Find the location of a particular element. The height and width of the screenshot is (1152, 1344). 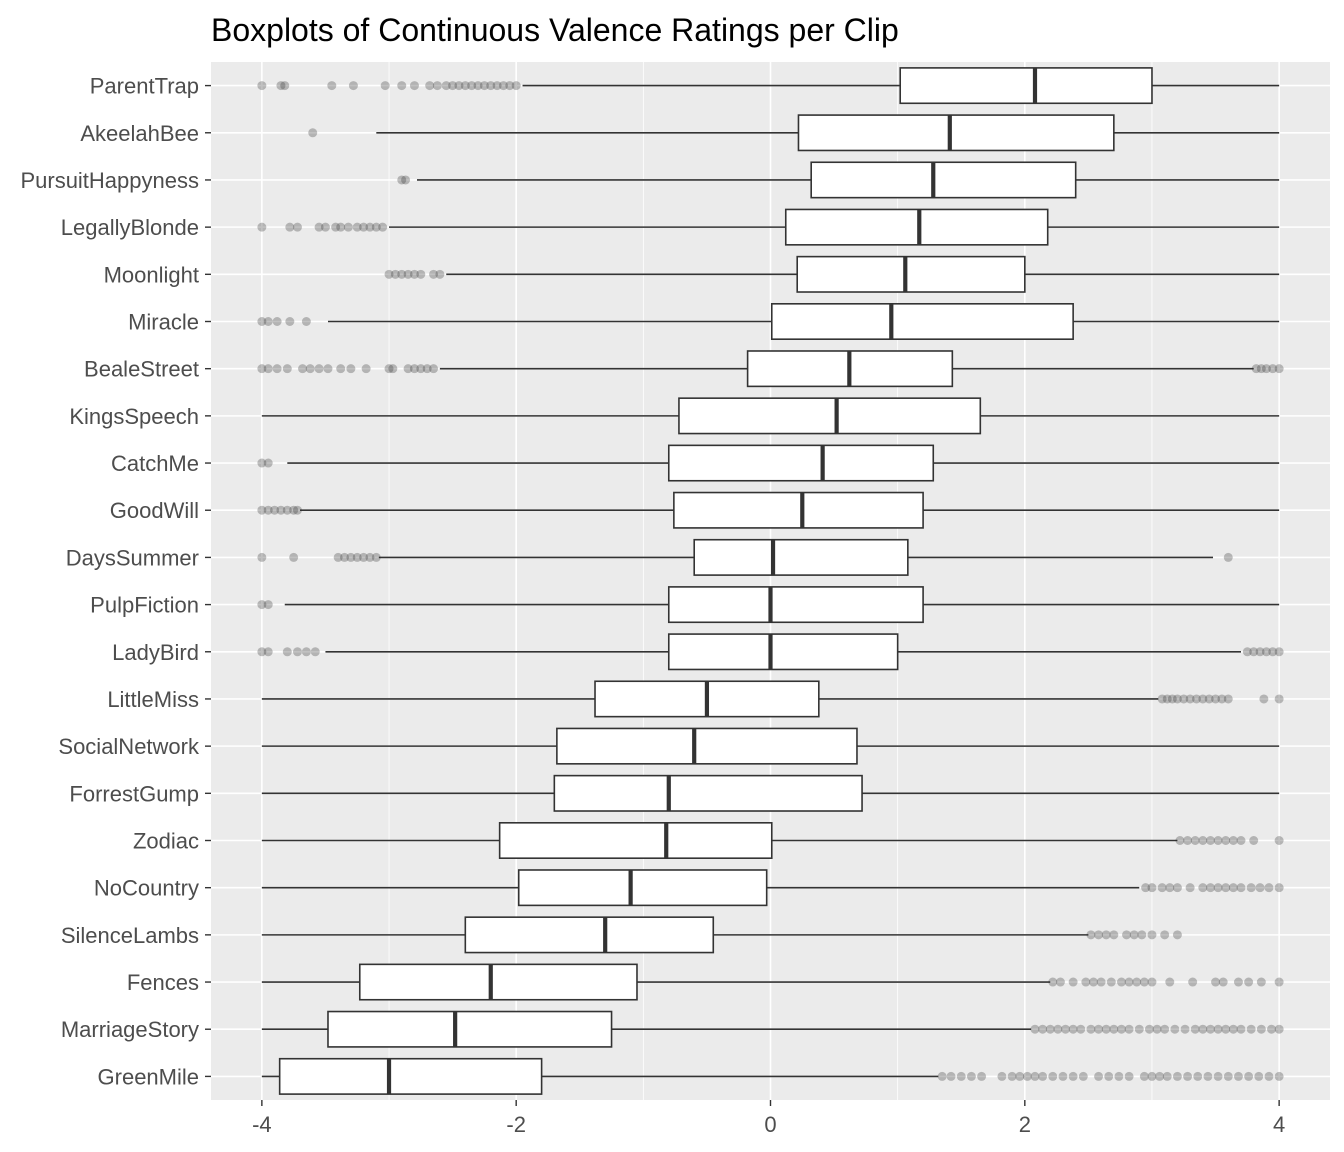

y-tick-label: Miracle is located at coordinates (163, 322).